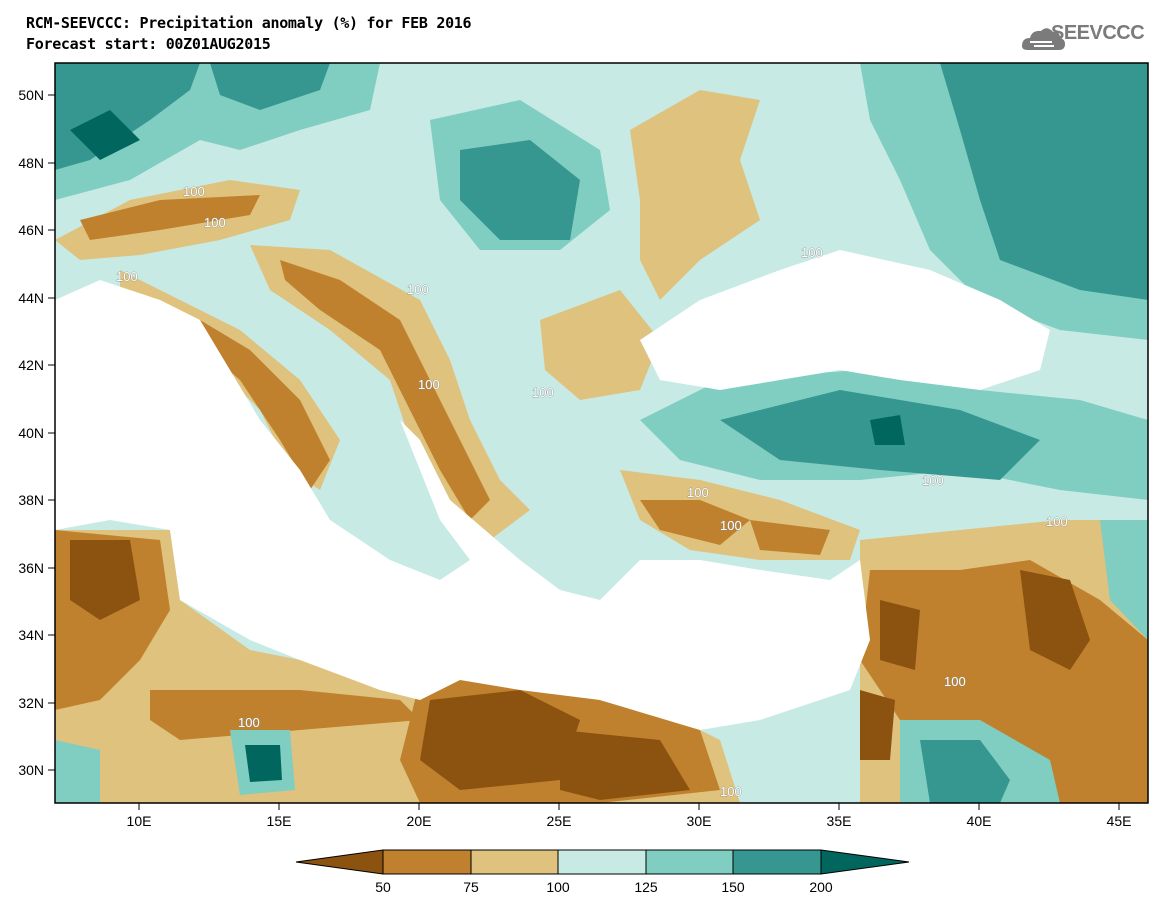  What do you see at coordinates (31, 433) in the screenshot?
I see `lat-tick-label: 40N` at bounding box center [31, 433].